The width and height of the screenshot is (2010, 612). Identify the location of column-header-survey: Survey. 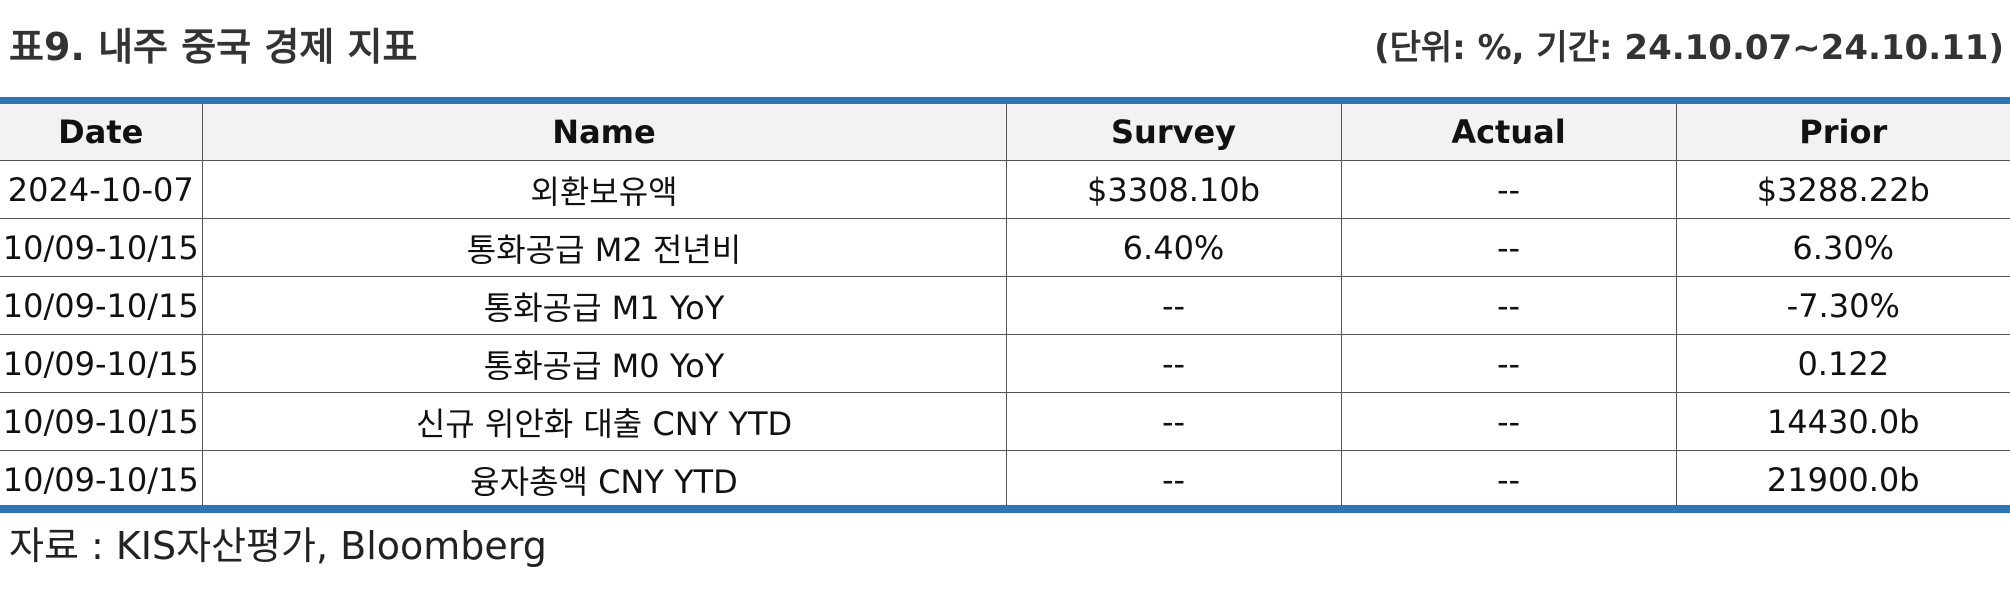
(1173, 132).